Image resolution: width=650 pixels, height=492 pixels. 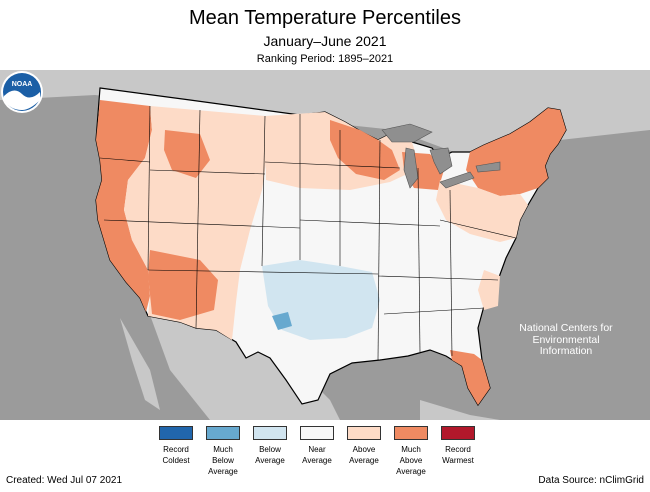 What do you see at coordinates (325, 59) in the screenshot?
I see `ranking-period: Ranking Period: 1895–2021` at bounding box center [325, 59].